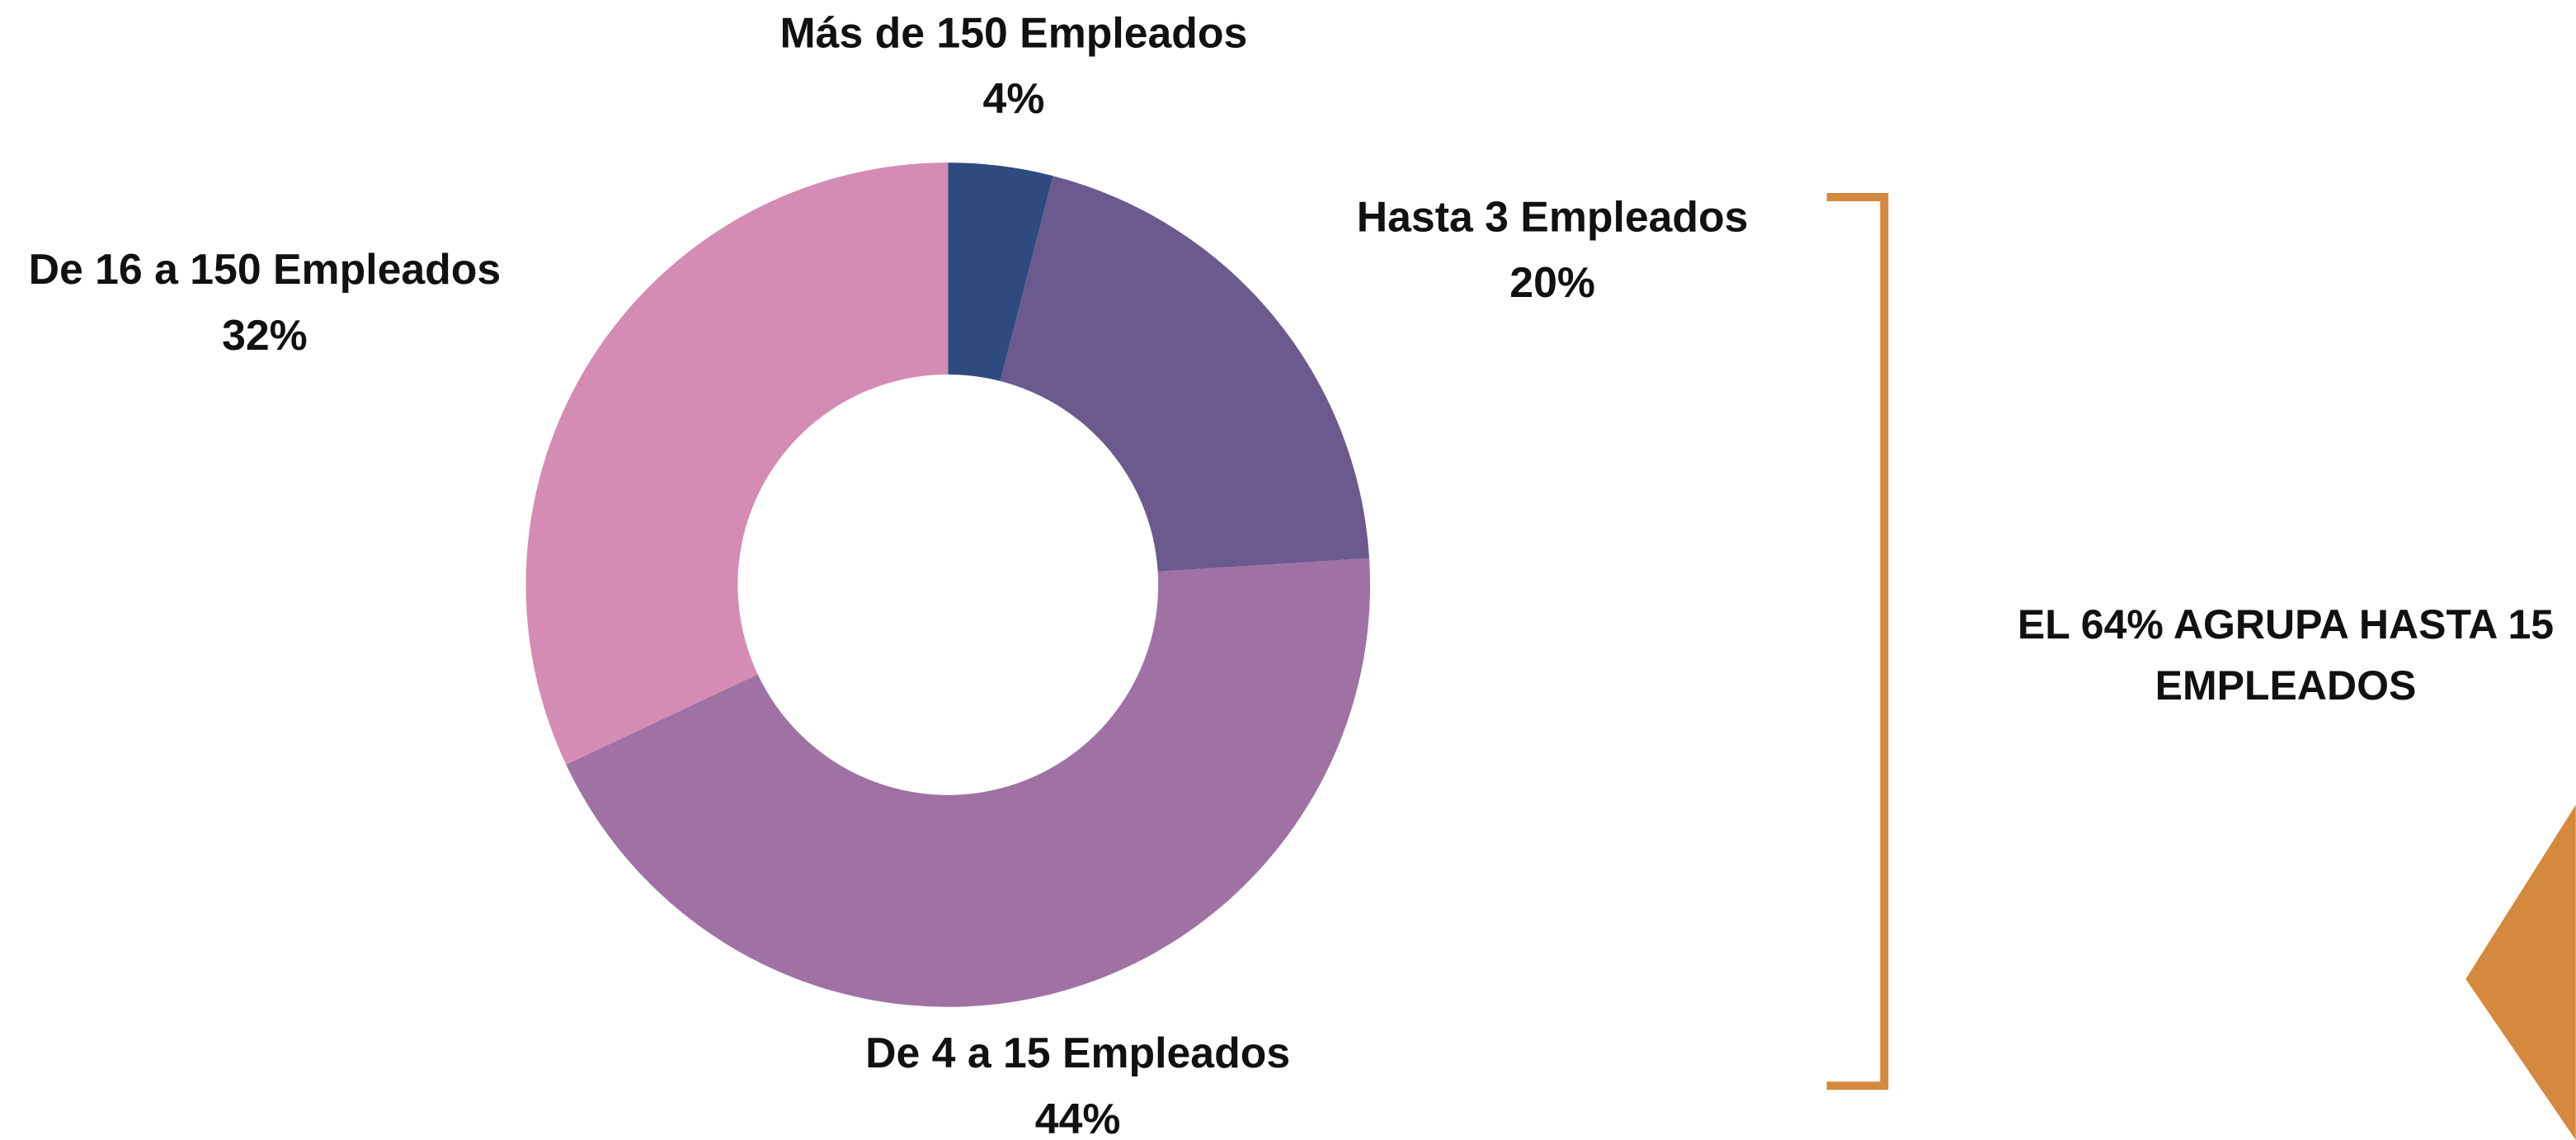 Image resolution: width=2576 pixels, height=1140 pixels. I want to click on value-label: 44%, so click(1078, 1117).